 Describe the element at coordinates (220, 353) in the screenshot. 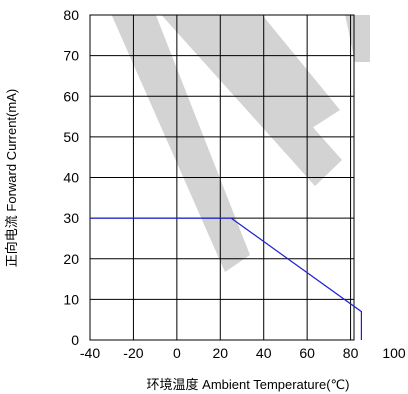

I see `x-tick-label: 20` at that location.